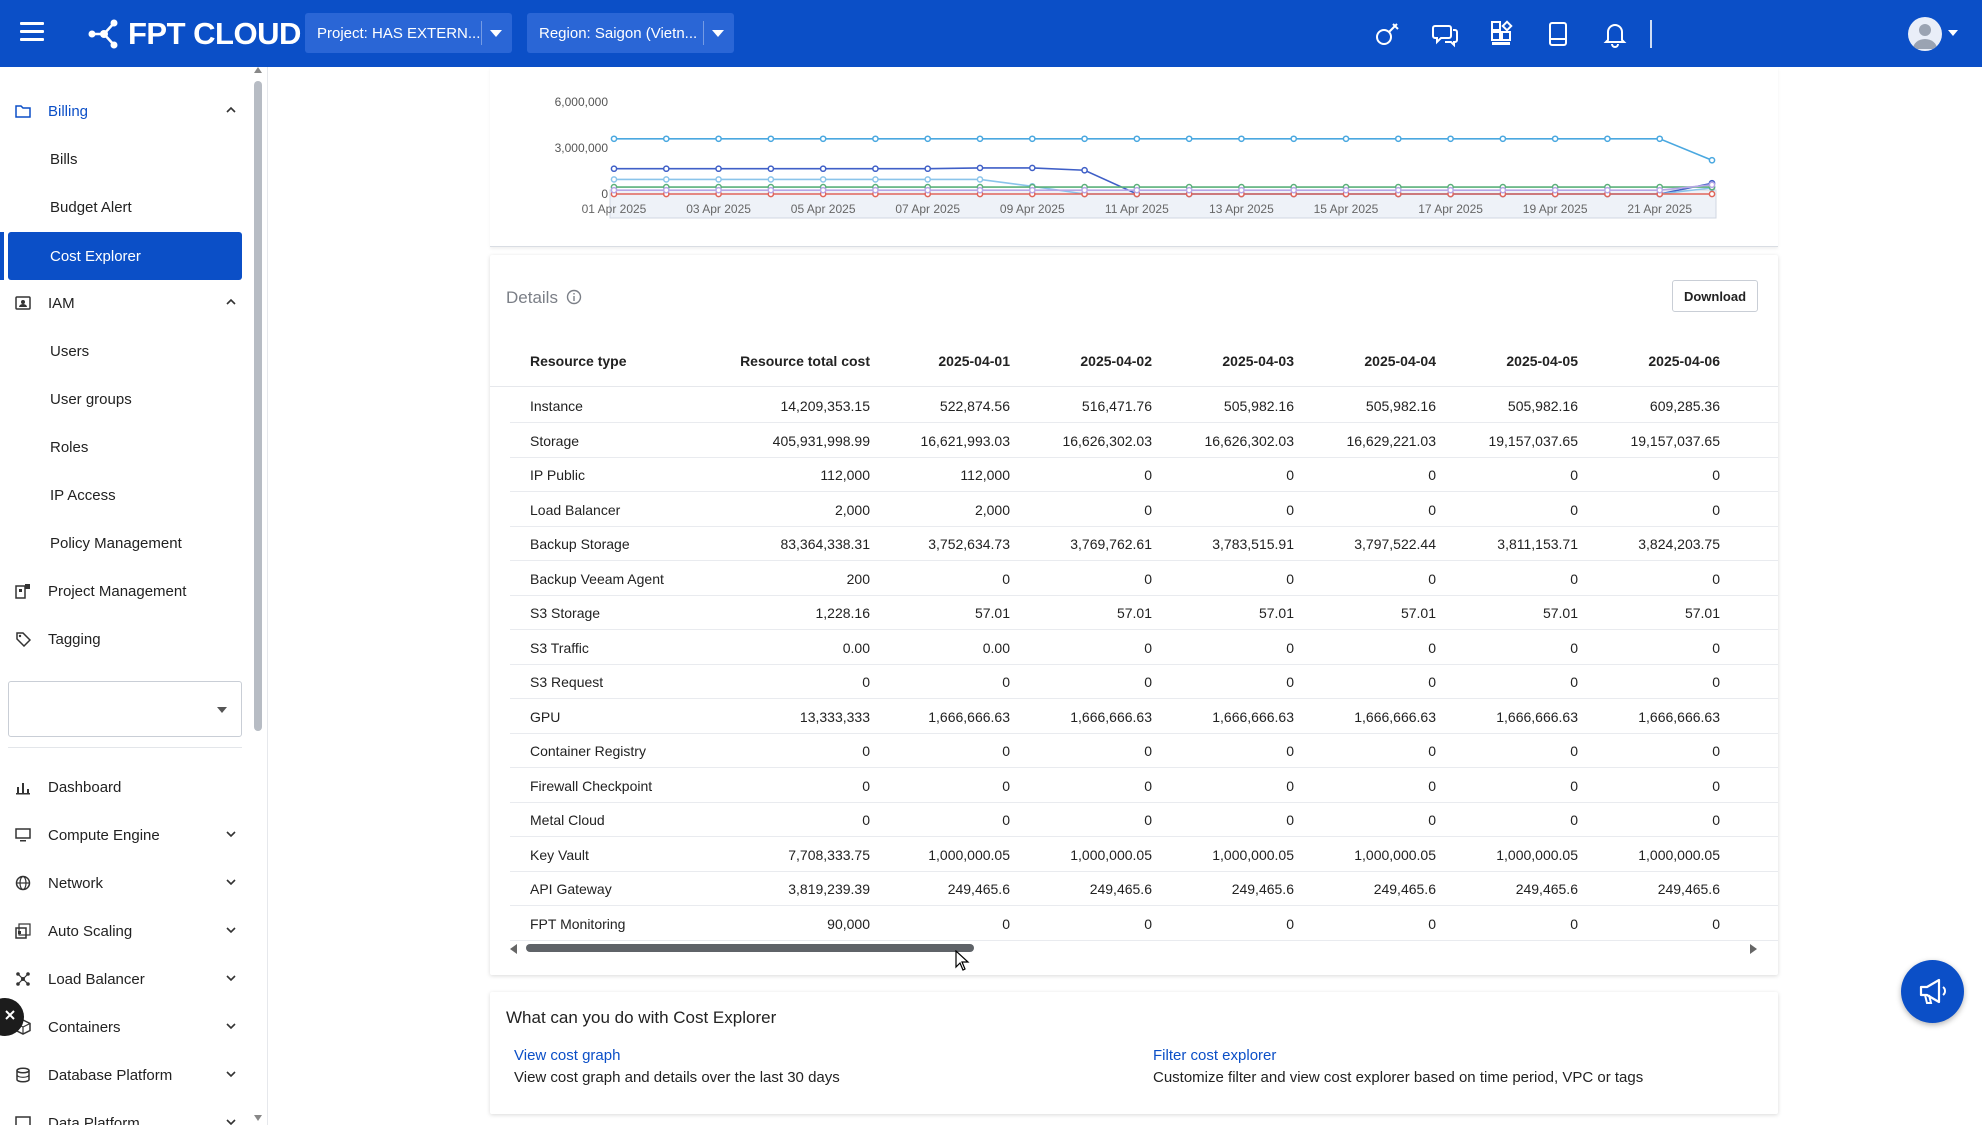 This screenshot has height=1125, width=1982. What do you see at coordinates (1445, 34) in the screenshot?
I see `support-chat-icon` at bounding box center [1445, 34].